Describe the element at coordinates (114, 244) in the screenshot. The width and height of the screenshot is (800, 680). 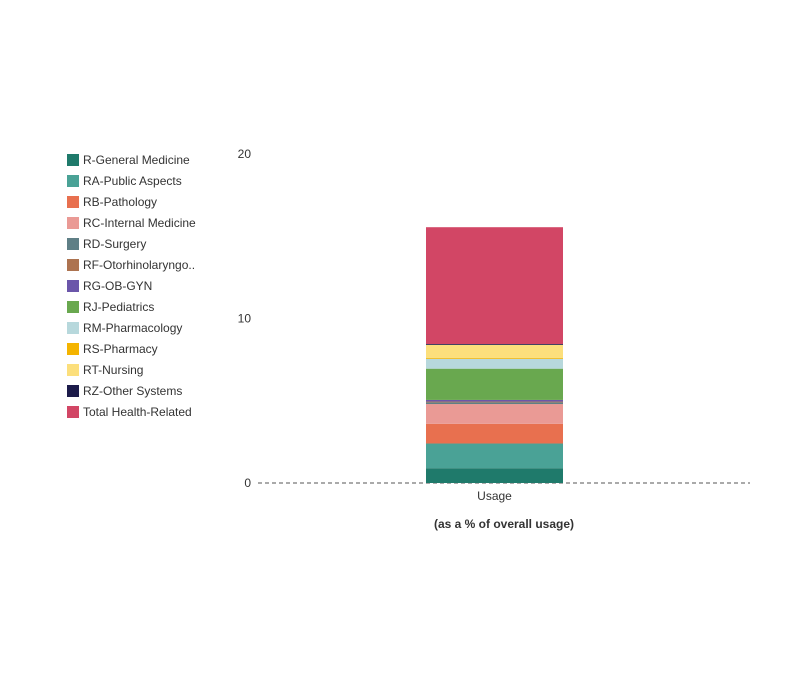
I see `legend-label: RD-Surgery` at that location.